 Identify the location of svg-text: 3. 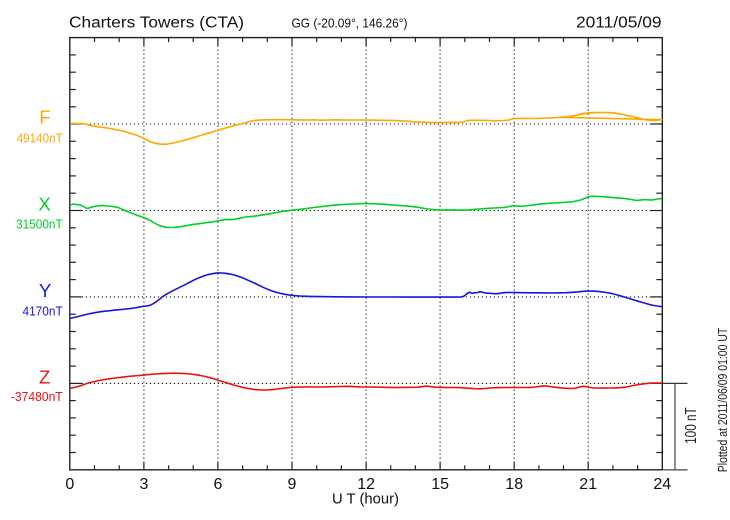
(143, 484).